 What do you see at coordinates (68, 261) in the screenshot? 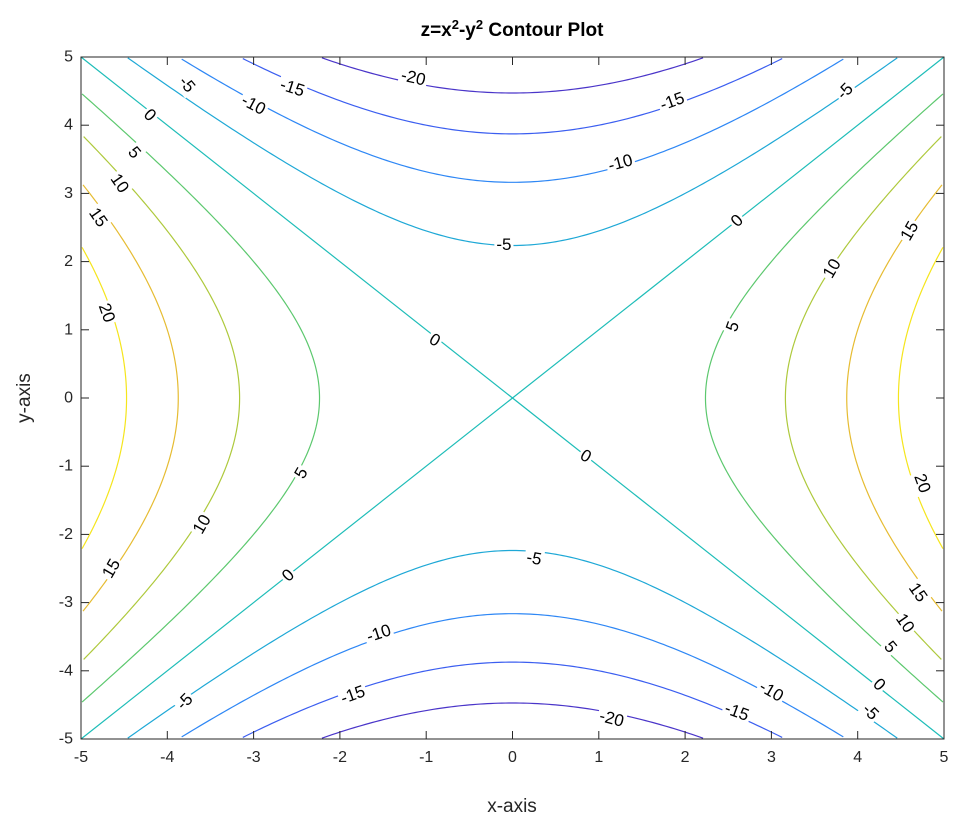
I see `y-tick-label-7: 2` at bounding box center [68, 261].